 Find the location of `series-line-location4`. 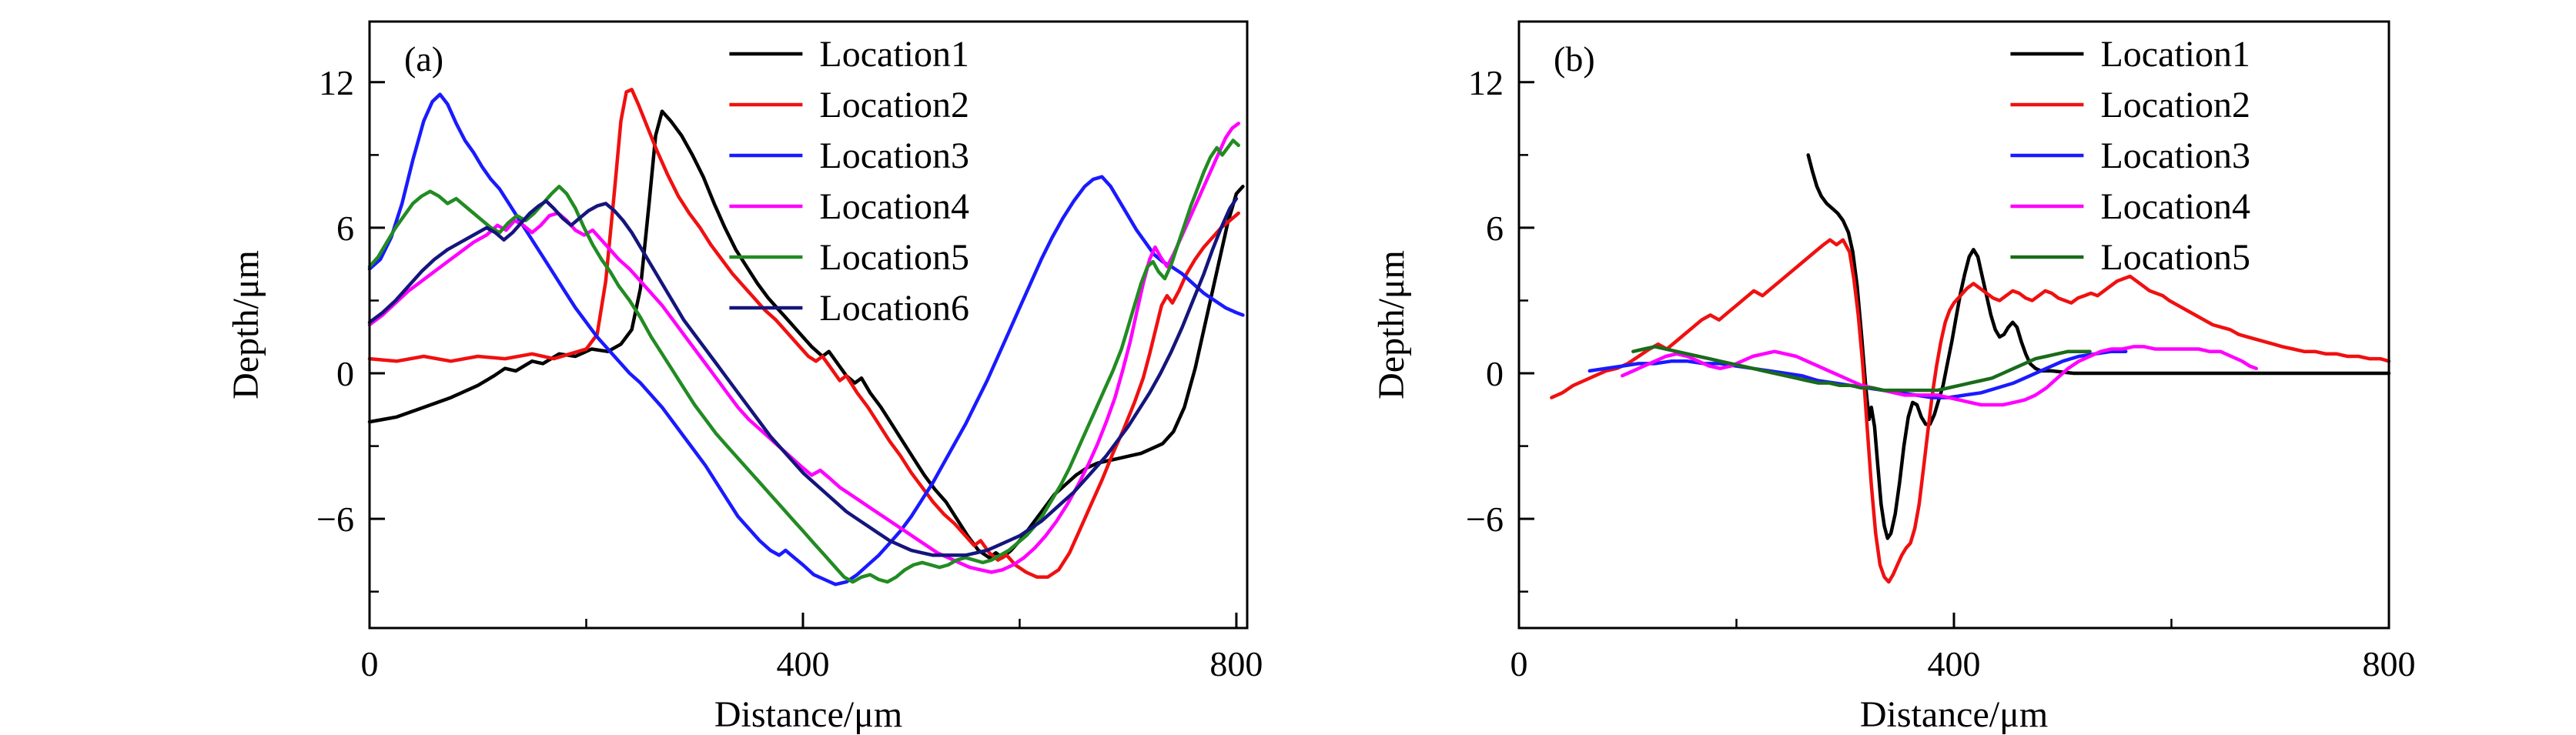

series-line-location4 is located at coordinates (1939, 376).